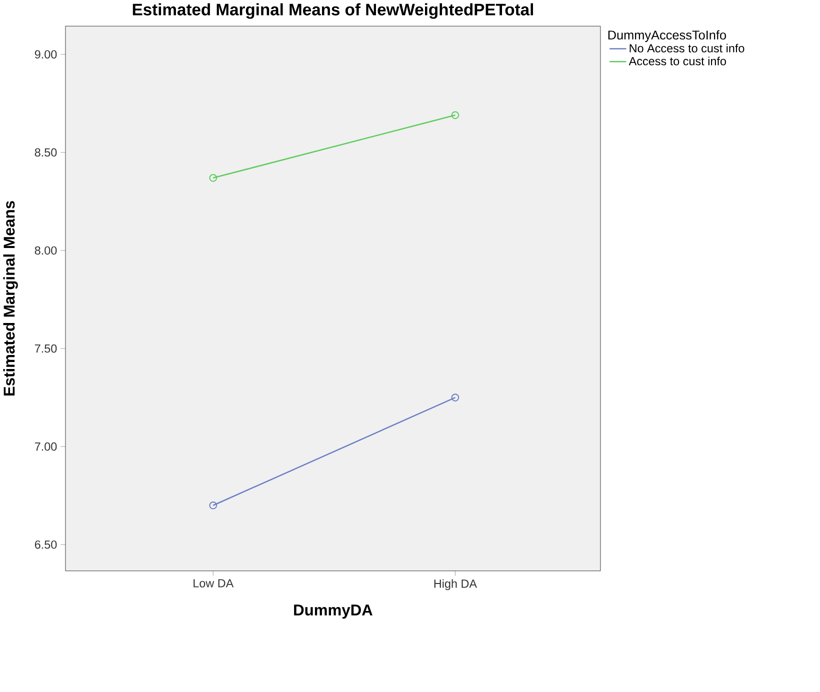 Image resolution: width=820 pixels, height=692 pixels. Describe the element at coordinates (45, 544) in the screenshot. I see `y-tick-label: 6.50` at that location.